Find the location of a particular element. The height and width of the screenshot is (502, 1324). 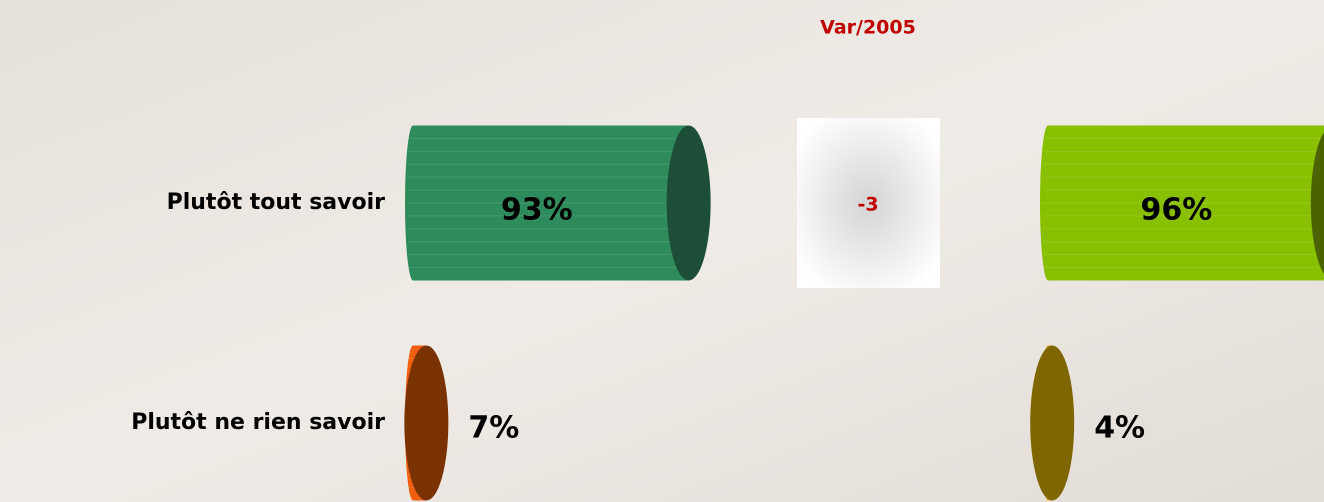

category-label: Plutôt tout savoir is located at coordinates (276, 202).